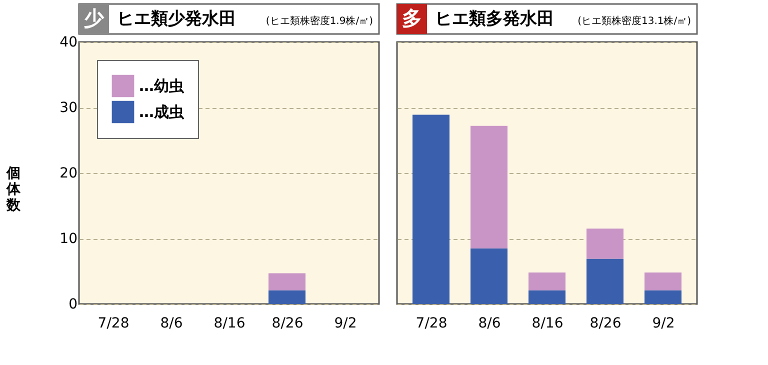 This screenshot has height=365, width=768. What do you see at coordinates (320, 21) in the screenshot?
I see `chart-subtitle: (ヒエ類株密度1.9株/㎡)` at bounding box center [320, 21].